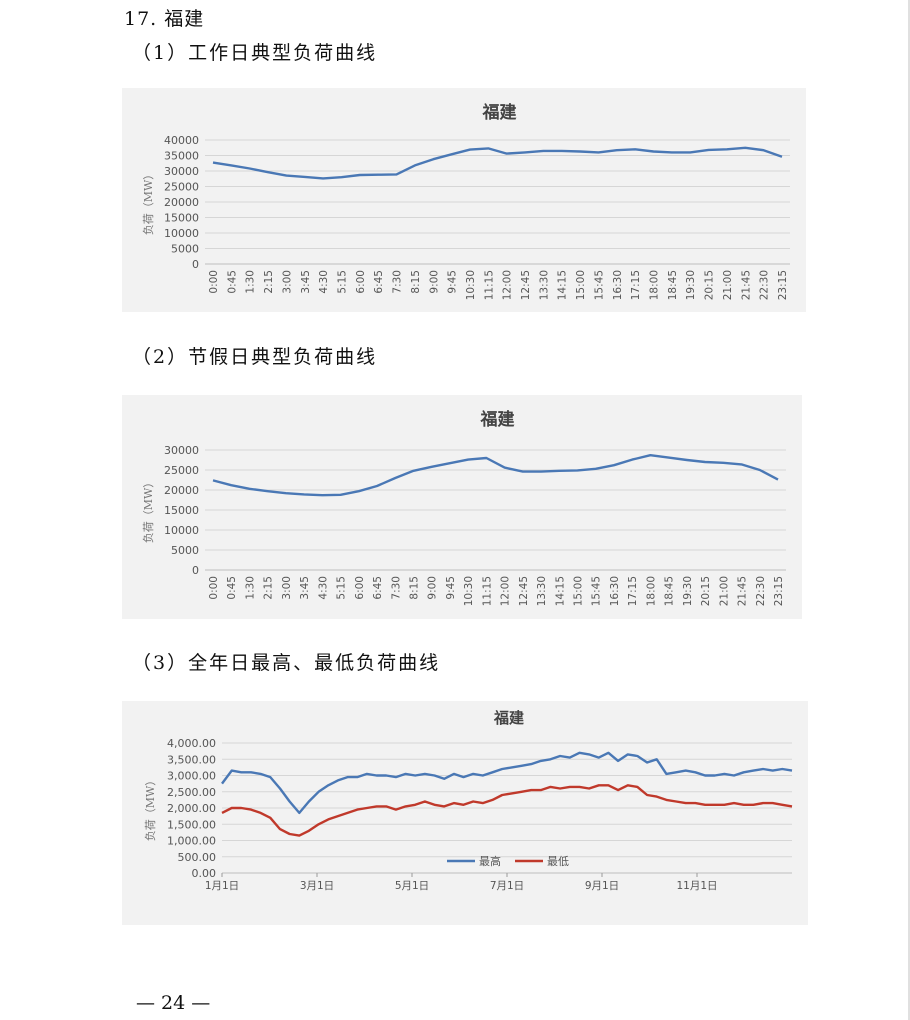 The height and width of the screenshot is (1020, 910). What do you see at coordinates (184, 19) in the screenshot?
I see `section-title: 福建` at bounding box center [184, 19].